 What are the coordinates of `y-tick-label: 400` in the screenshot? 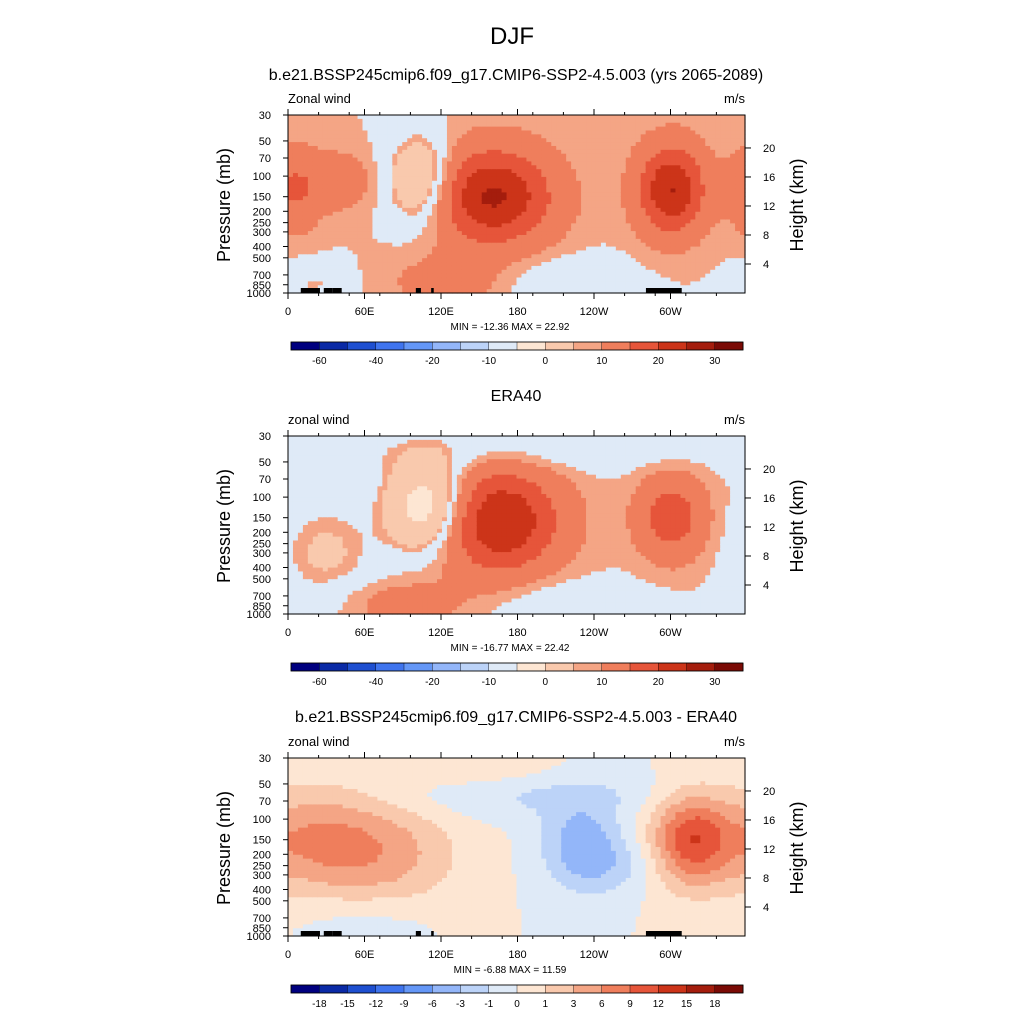 It's located at (262, 247).